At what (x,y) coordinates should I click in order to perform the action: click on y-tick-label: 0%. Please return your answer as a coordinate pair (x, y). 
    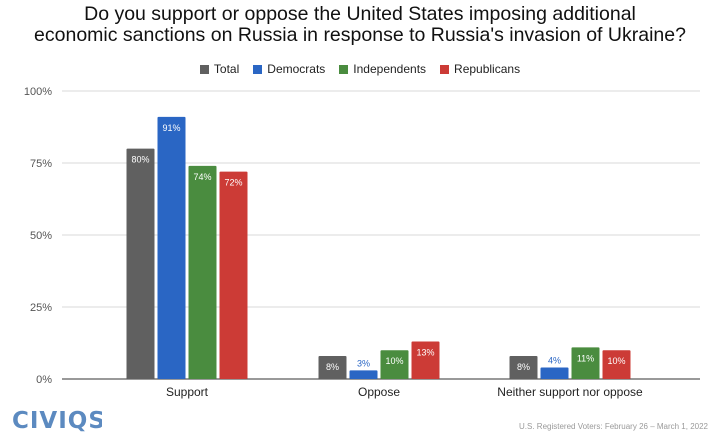
    Looking at the image, I should click on (44, 380).